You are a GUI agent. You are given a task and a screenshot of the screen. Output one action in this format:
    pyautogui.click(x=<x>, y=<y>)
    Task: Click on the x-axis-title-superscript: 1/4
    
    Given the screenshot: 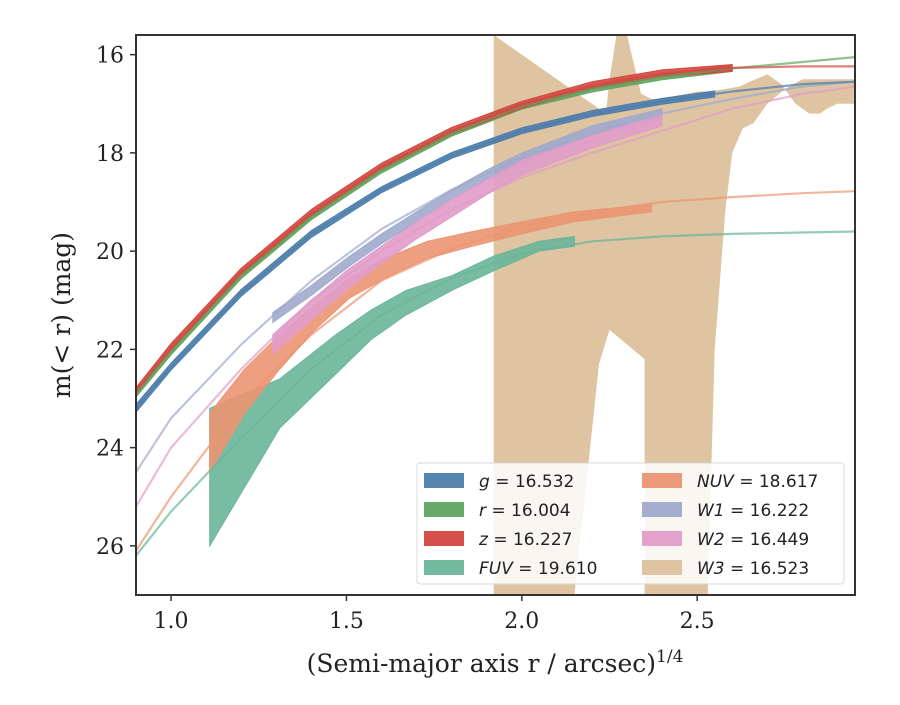 What is the action you would take?
    pyautogui.click(x=669, y=657)
    